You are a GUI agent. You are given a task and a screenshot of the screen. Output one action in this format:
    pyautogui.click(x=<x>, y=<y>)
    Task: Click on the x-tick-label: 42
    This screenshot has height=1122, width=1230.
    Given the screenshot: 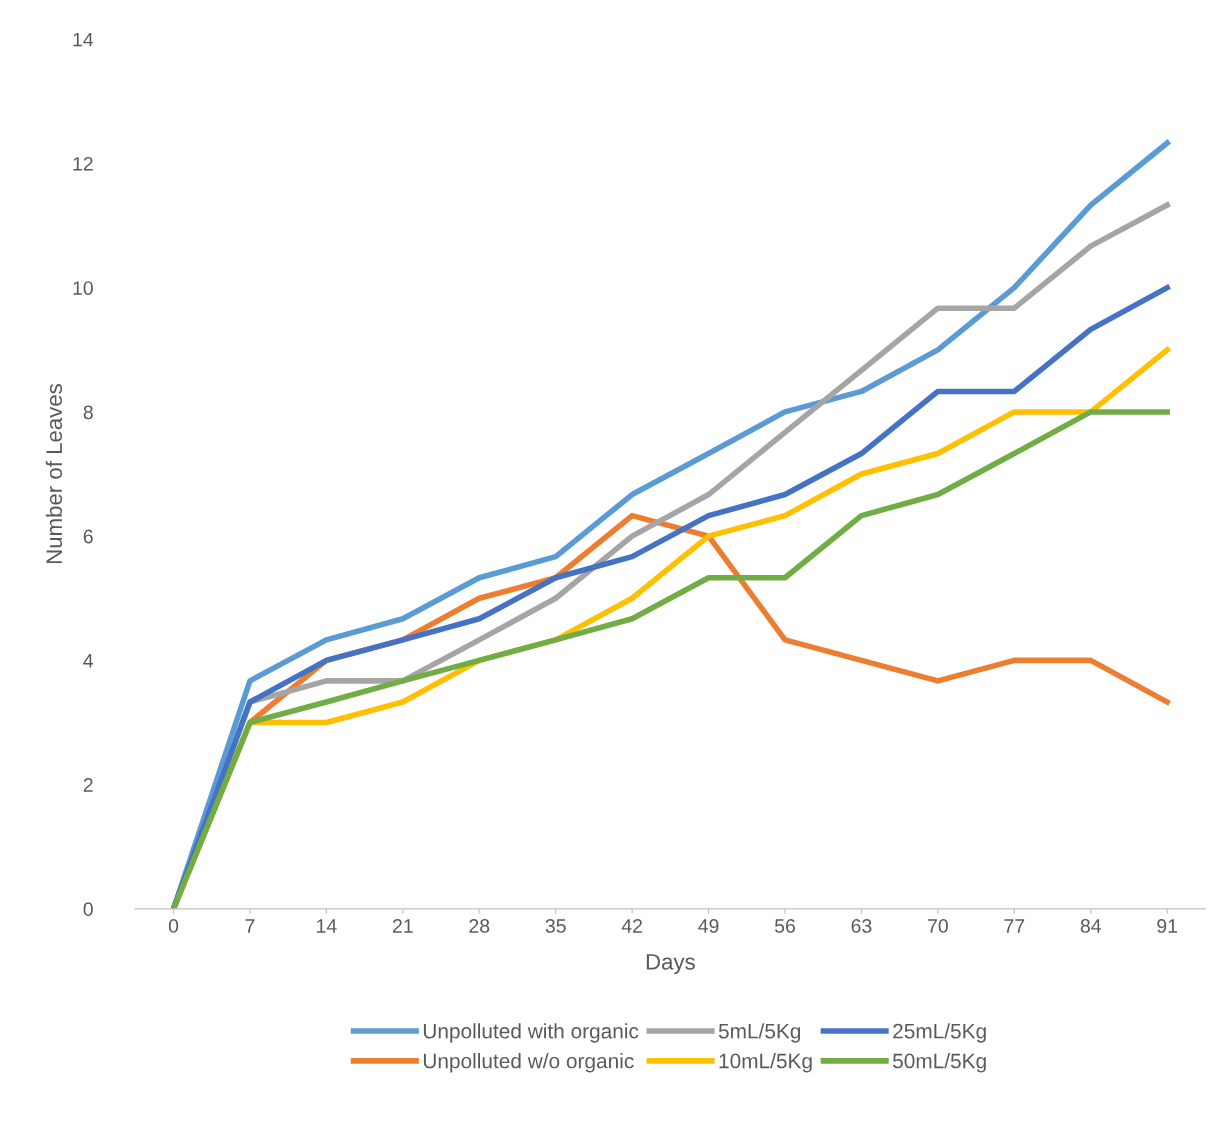 What is the action you would take?
    pyautogui.click(x=631, y=926)
    